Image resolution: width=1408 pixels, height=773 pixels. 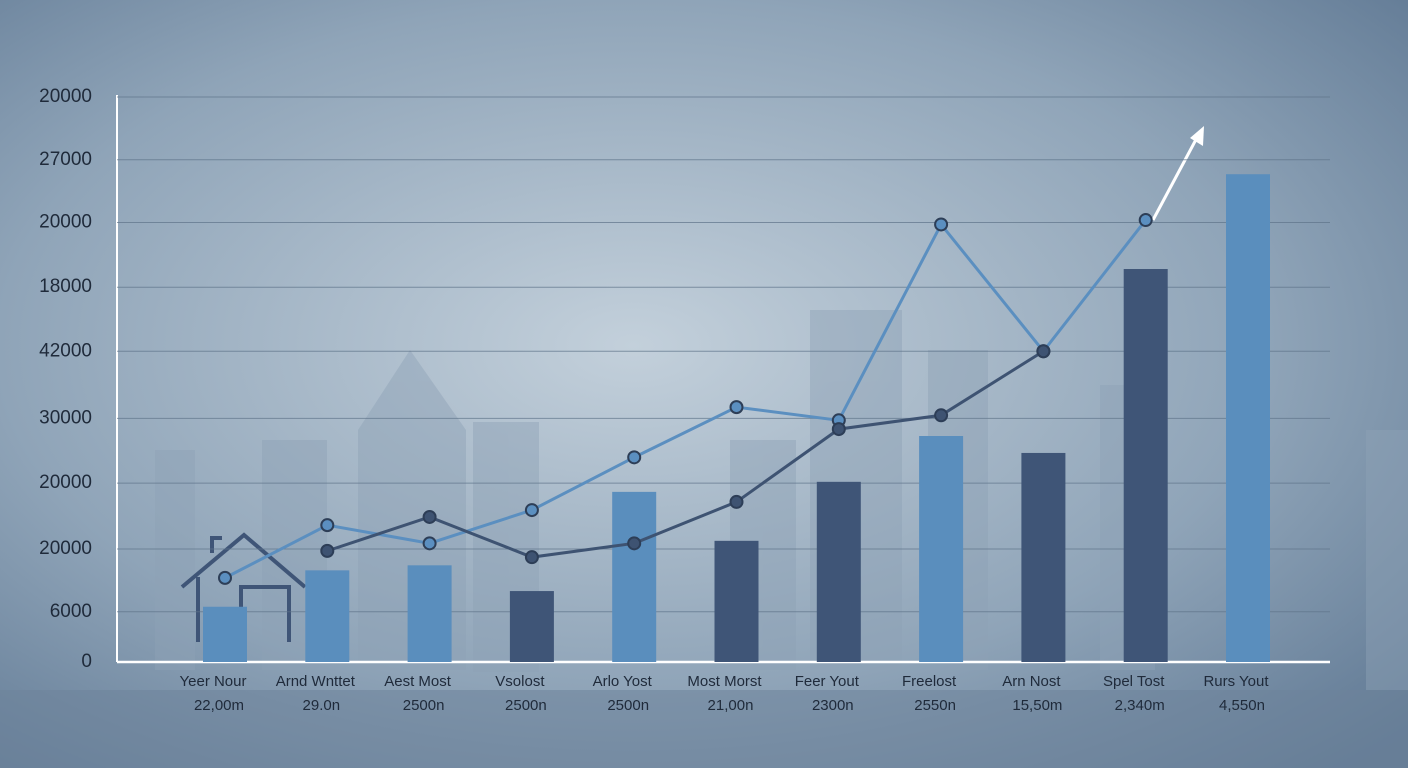 What do you see at coordinates (731, 705) in the screenshot?
I see `x-sub-label: 21,00n` at bounding box center [731, 705].